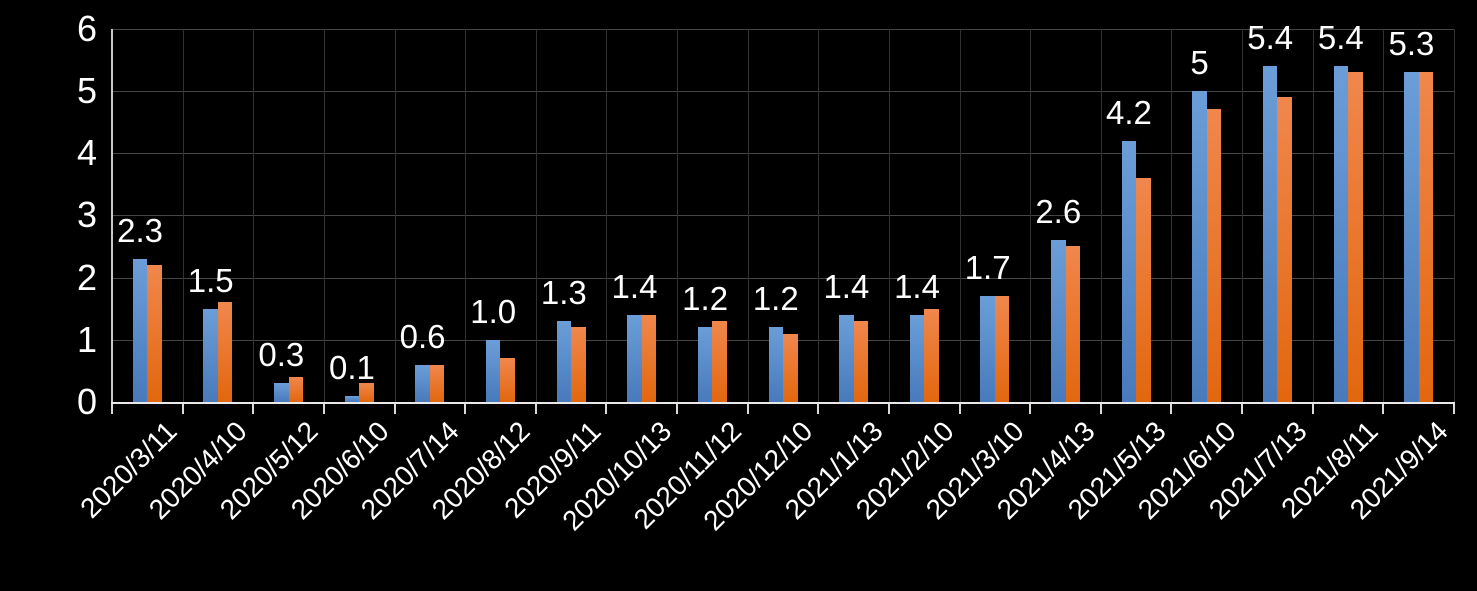 This screenshot has width=1477, height=591. Describe the element at coordinates (210, 280) in the screenshot. I see `data-label: 1.5` at that location.